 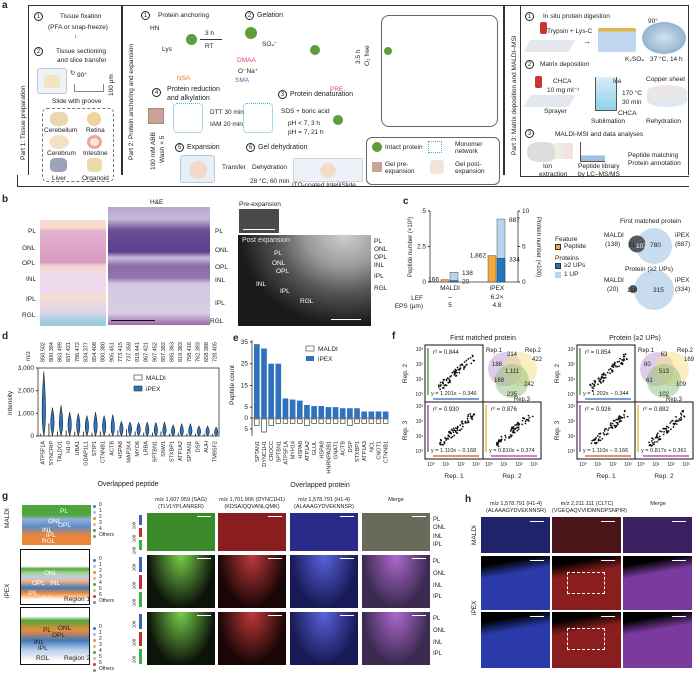 What do you see at coordinates (134, 642) in the screenshot?
I see `colorbar-max-label: 100` at bounding box center [134, 642].